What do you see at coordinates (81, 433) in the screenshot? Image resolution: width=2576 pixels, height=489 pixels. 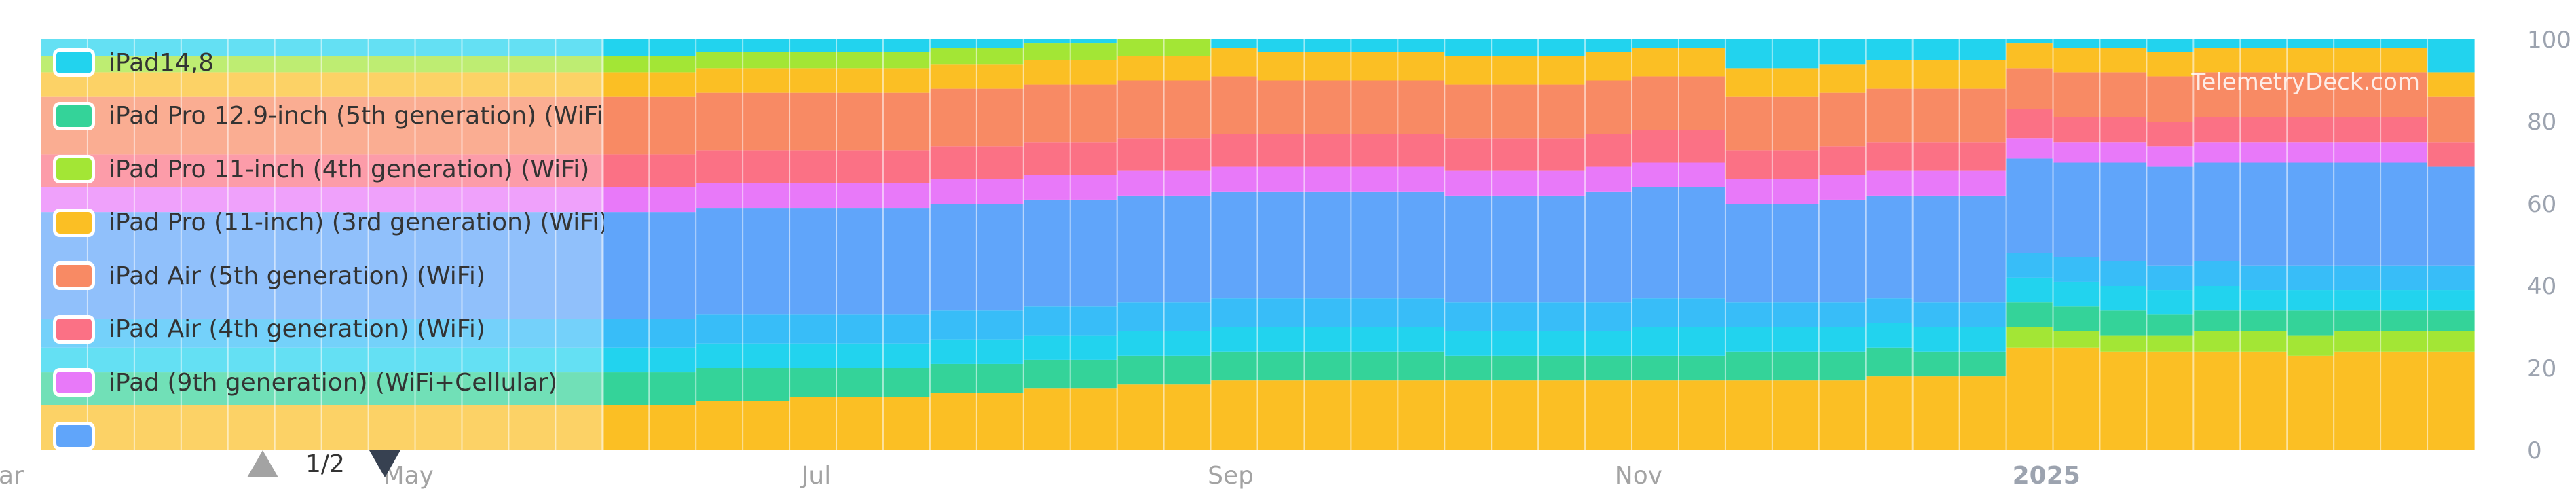 I see `legend-item` at bounding box center [81, 433].